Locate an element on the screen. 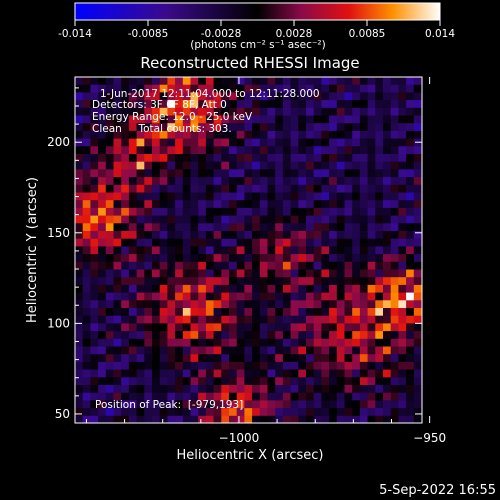 The image size is (500, 500). annotation-peak: Position of Peak: [-979,193] is located at coordinates (169, 405).